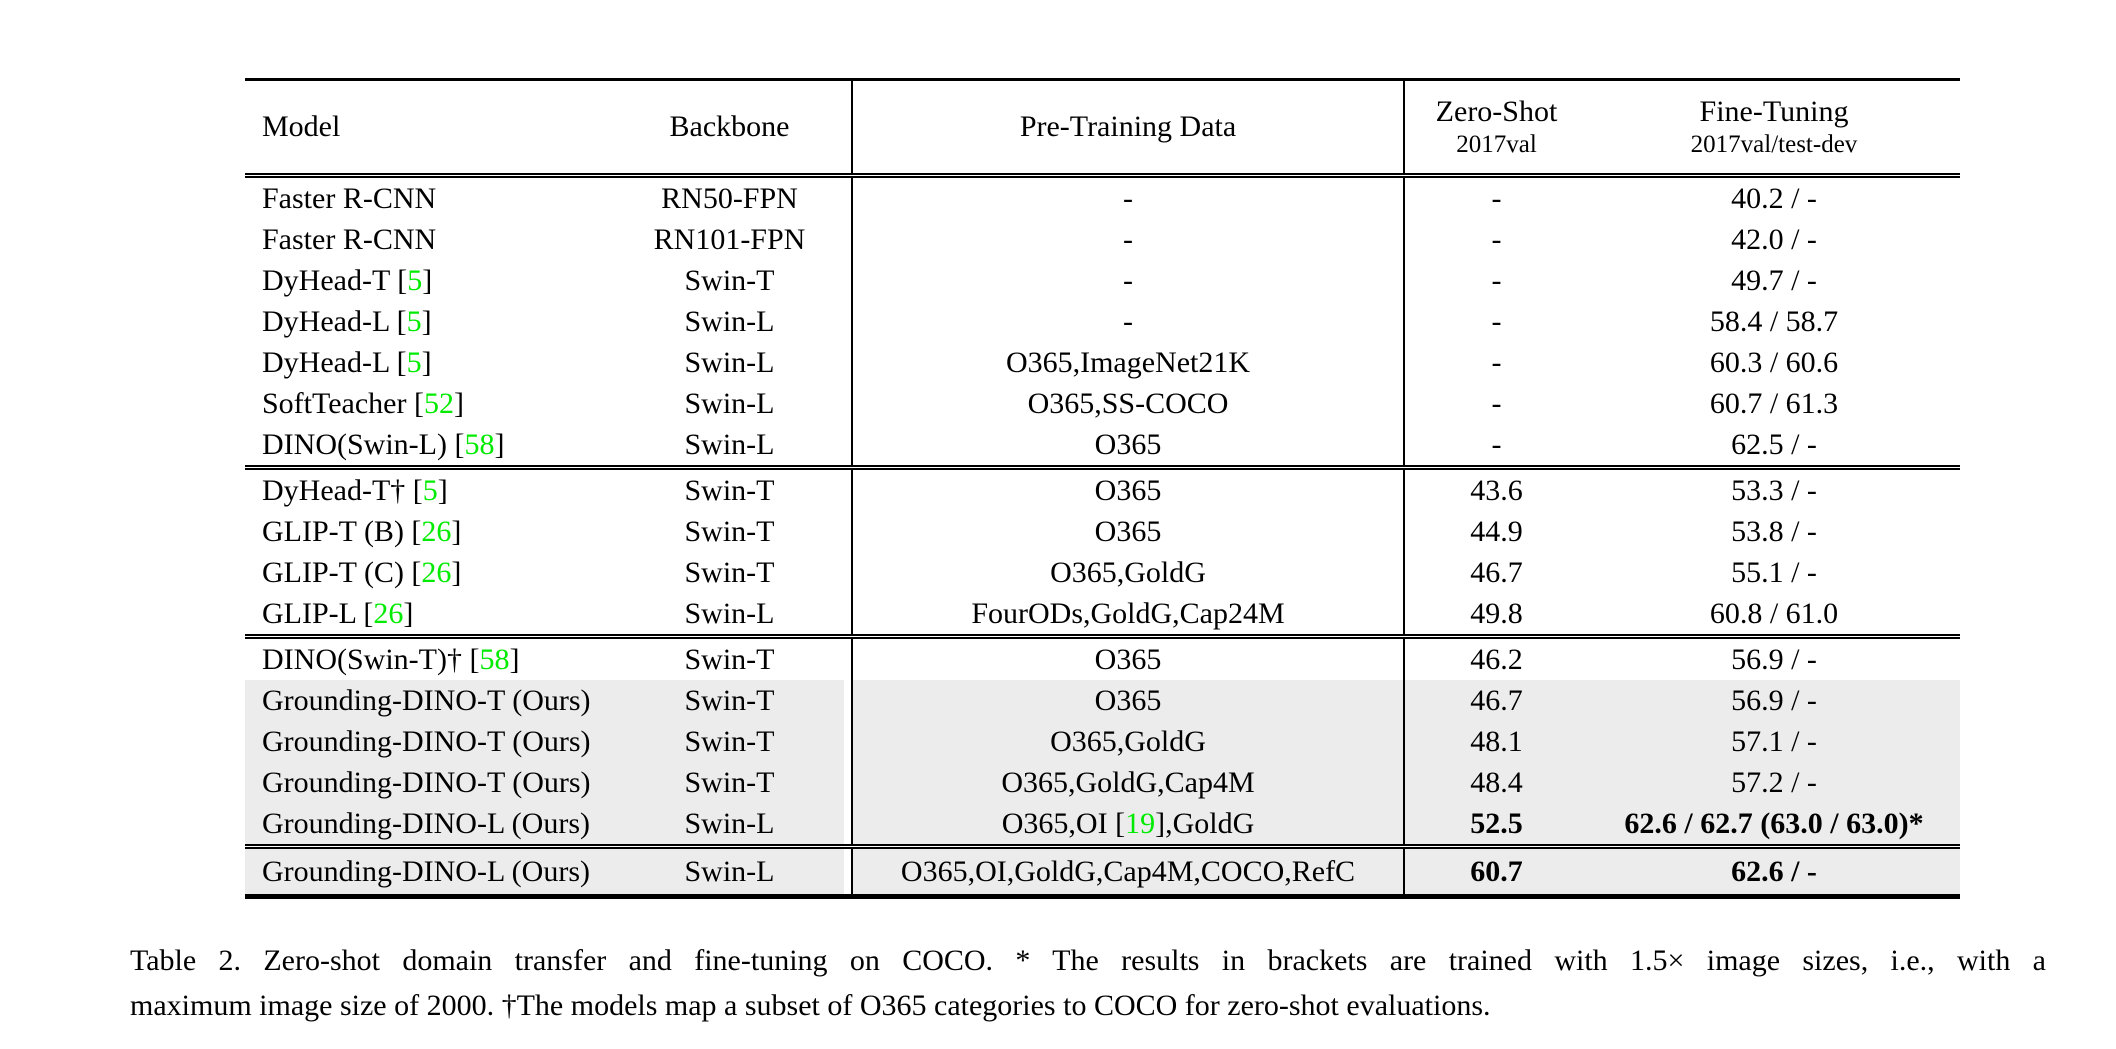  I want to click on cell-zero-shot: 46.2, so click(1496, 659).